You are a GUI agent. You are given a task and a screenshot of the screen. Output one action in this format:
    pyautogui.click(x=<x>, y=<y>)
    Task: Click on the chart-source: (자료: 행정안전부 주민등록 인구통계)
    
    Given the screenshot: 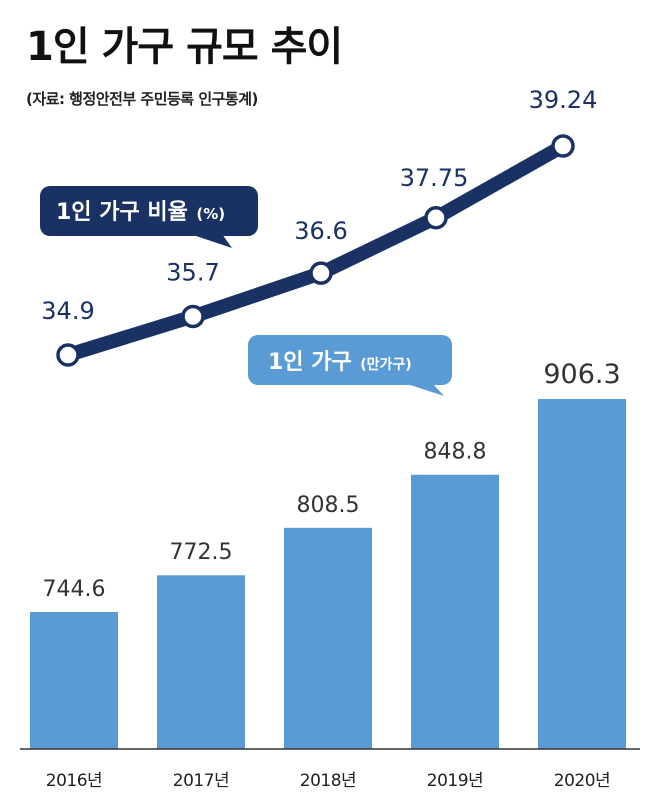 What is the action you would take?
    pyautogui.click(x=142, y=99)
    